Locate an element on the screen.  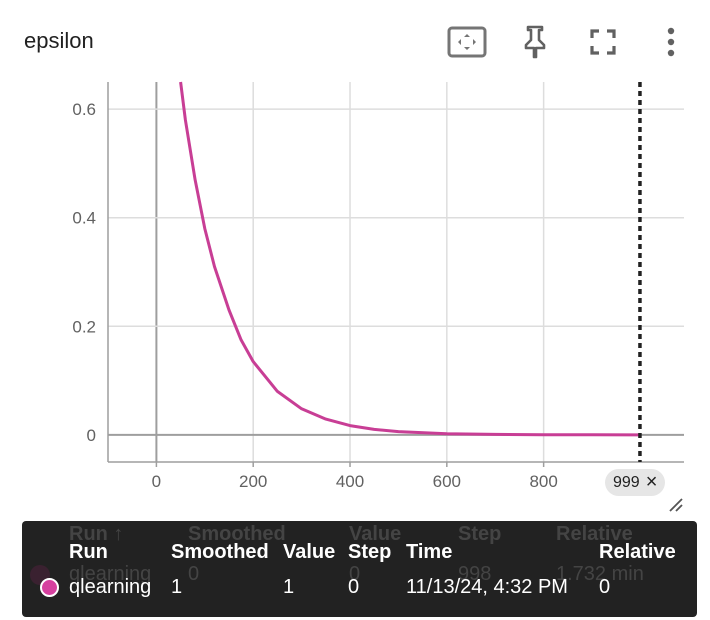
ghost-cell-step: 998 is located at coordinates (475, 574).